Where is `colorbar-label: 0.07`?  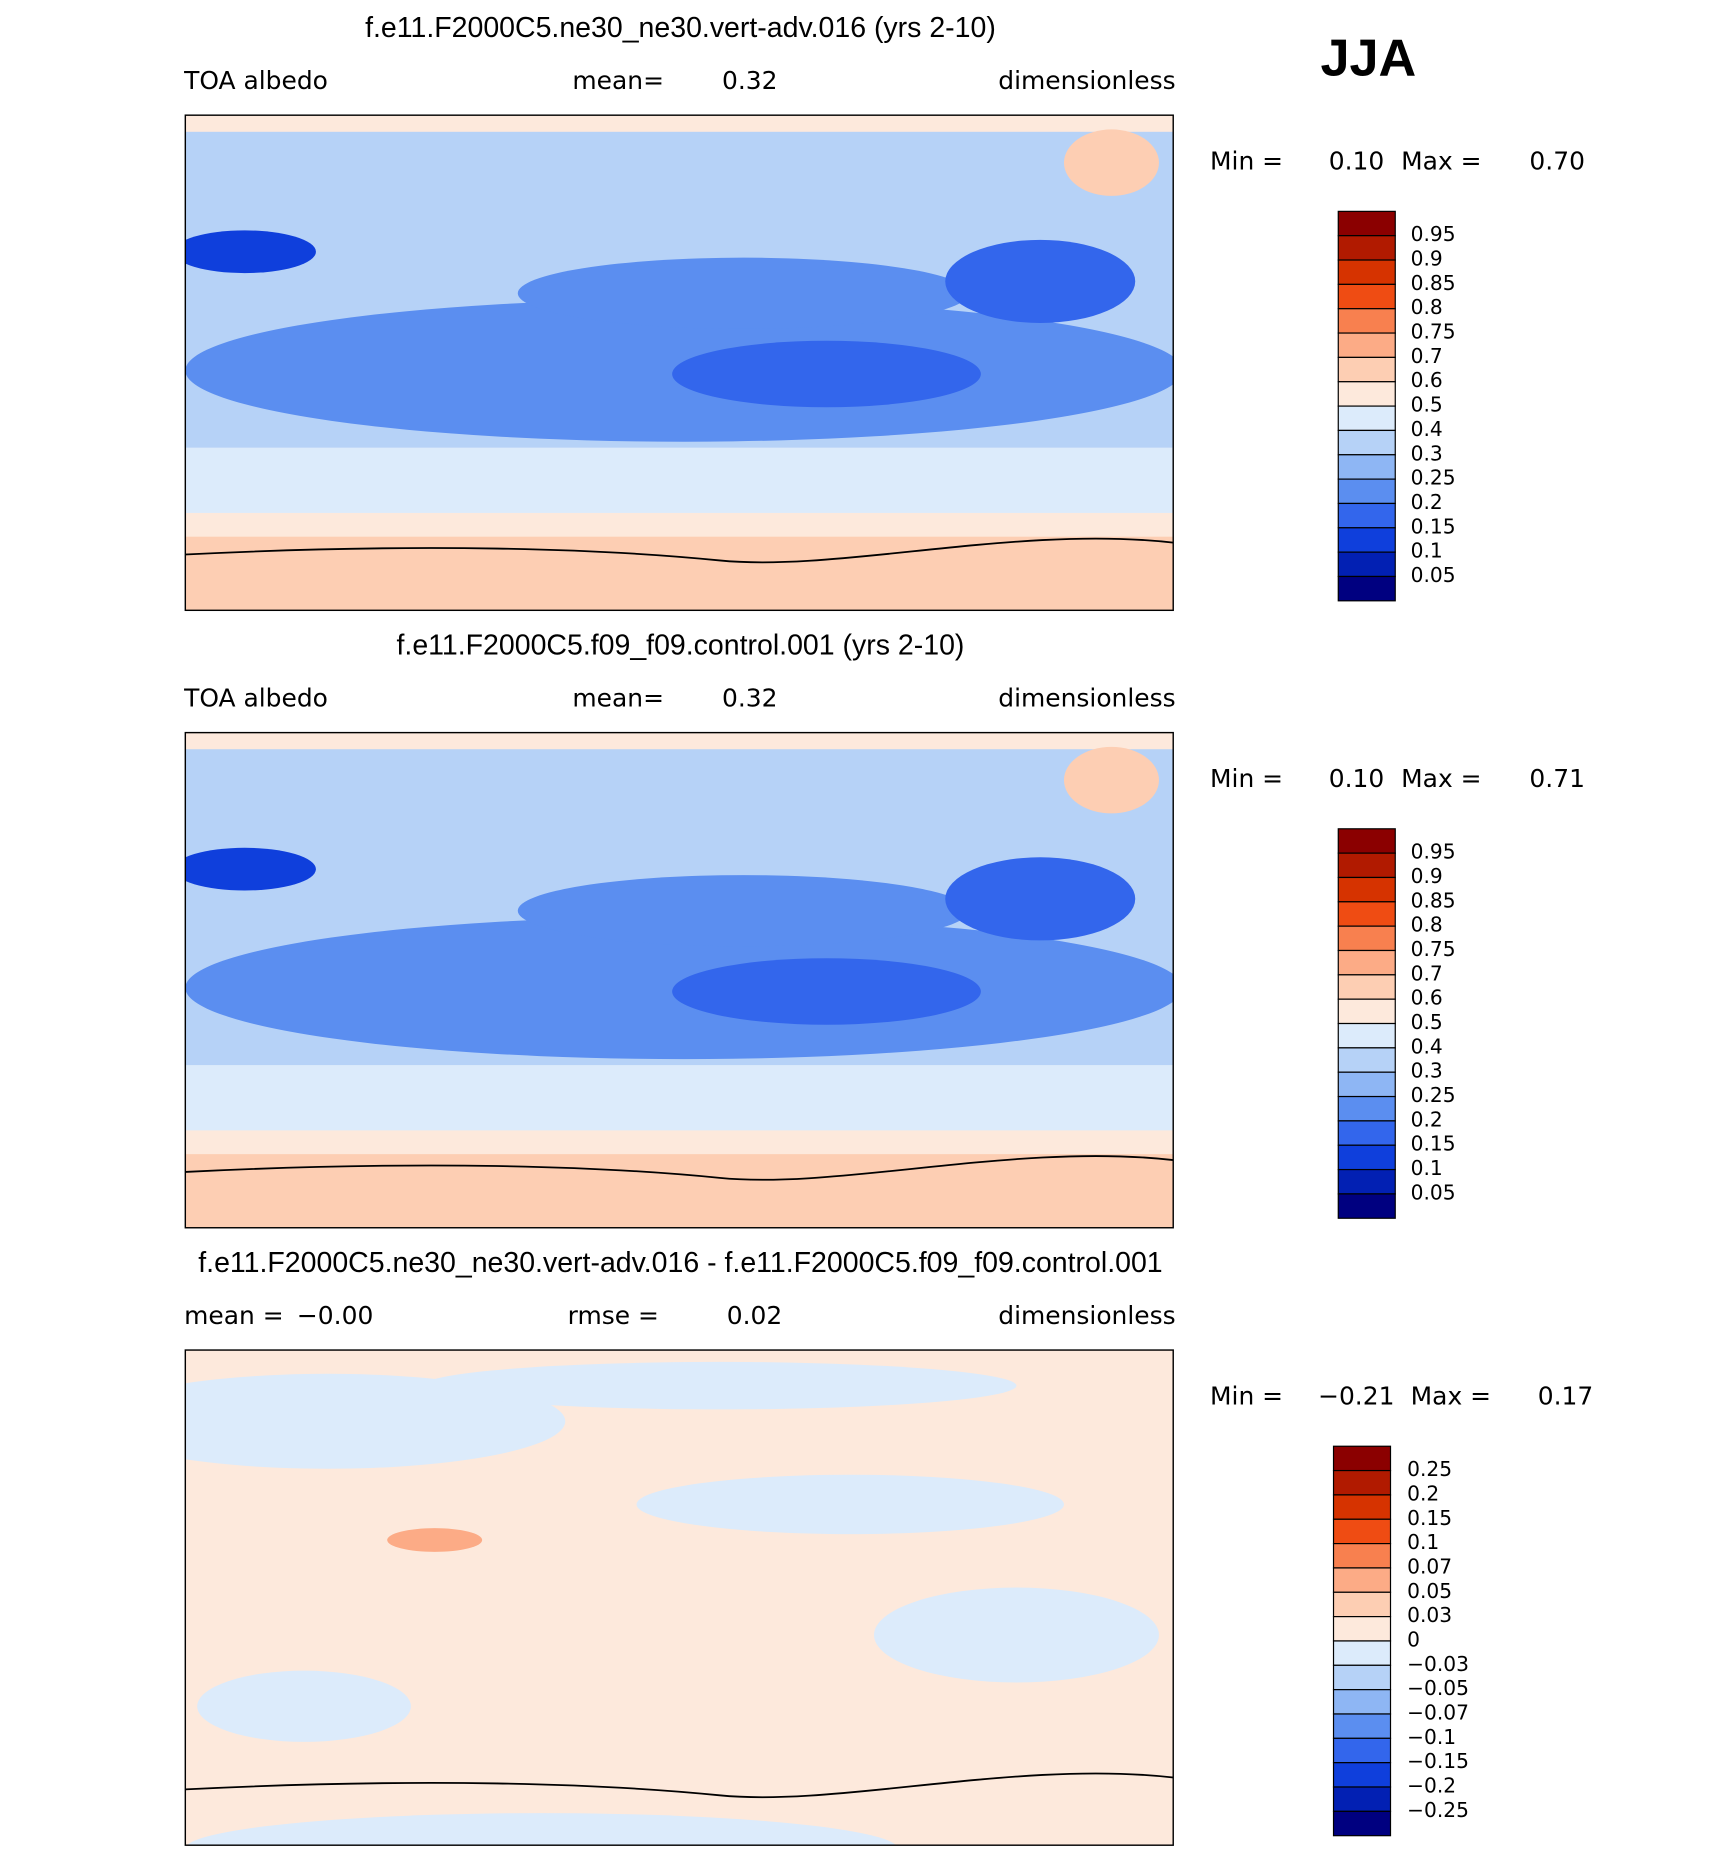
colorbar-label: 0.07 is located at coordinates (1429, 1566).